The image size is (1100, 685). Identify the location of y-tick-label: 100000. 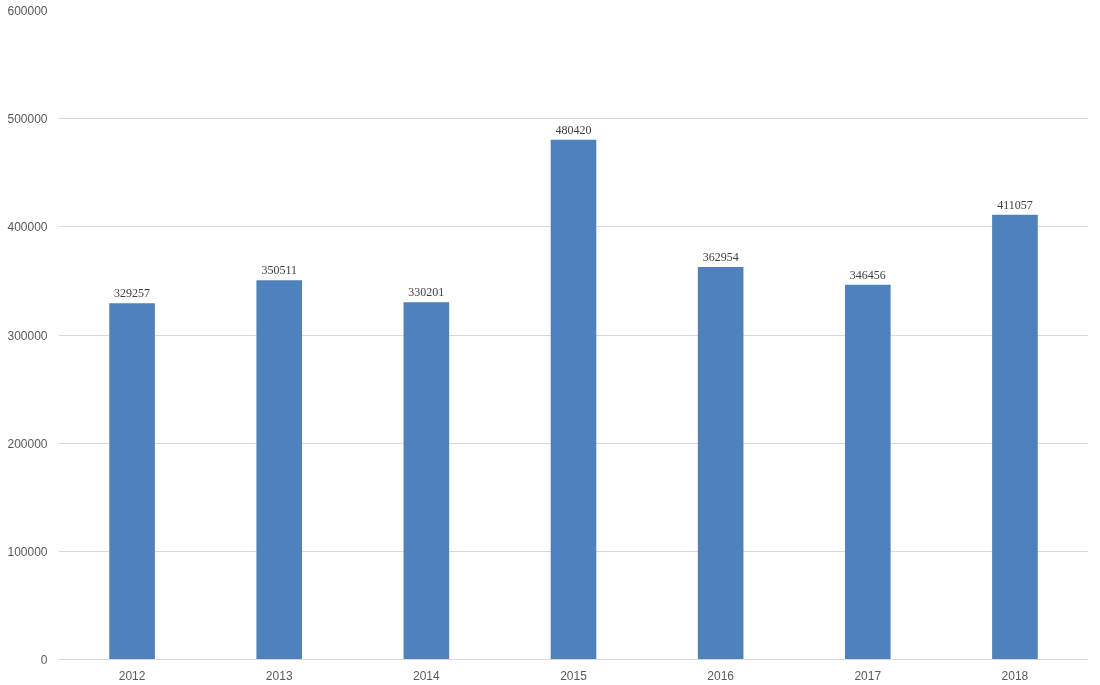
(27, 551).